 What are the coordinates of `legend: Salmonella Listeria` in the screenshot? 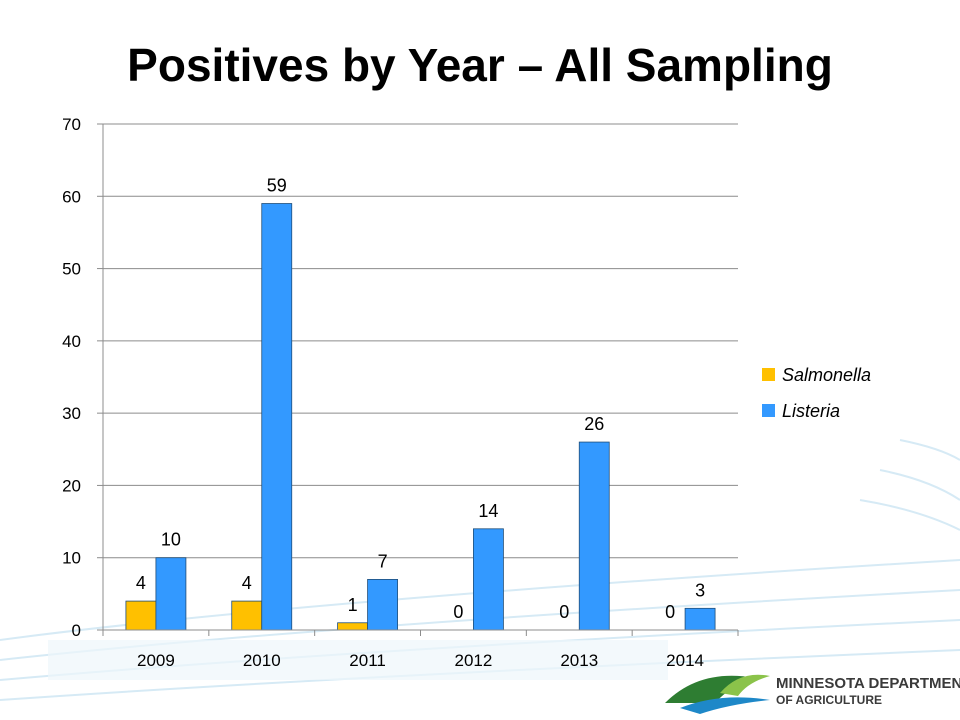 It's located at (816, 393).